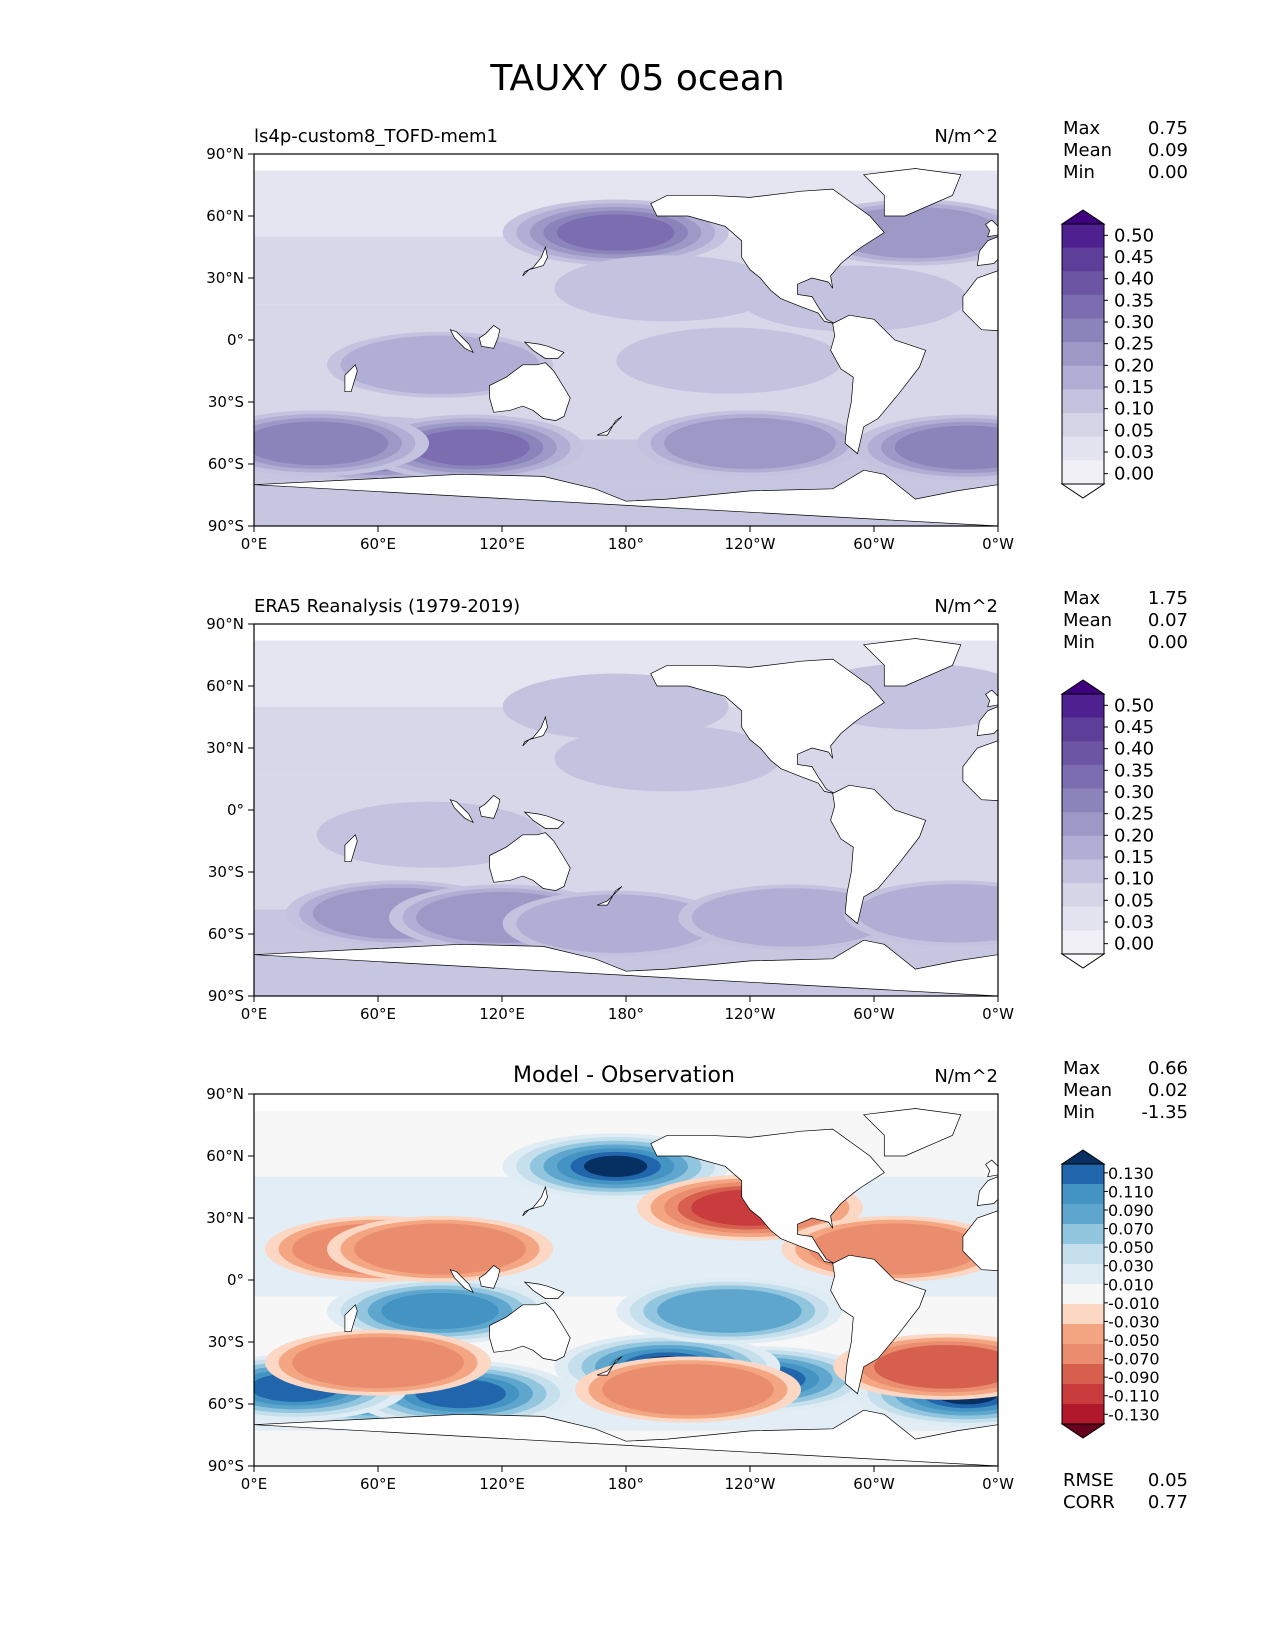 Image resolution: width=1275 pixels, height=1650 pixels. Describe the element at coordinates (1131, 1173) in the screenshot. I see `colorbar-label: 0.130` at that location.